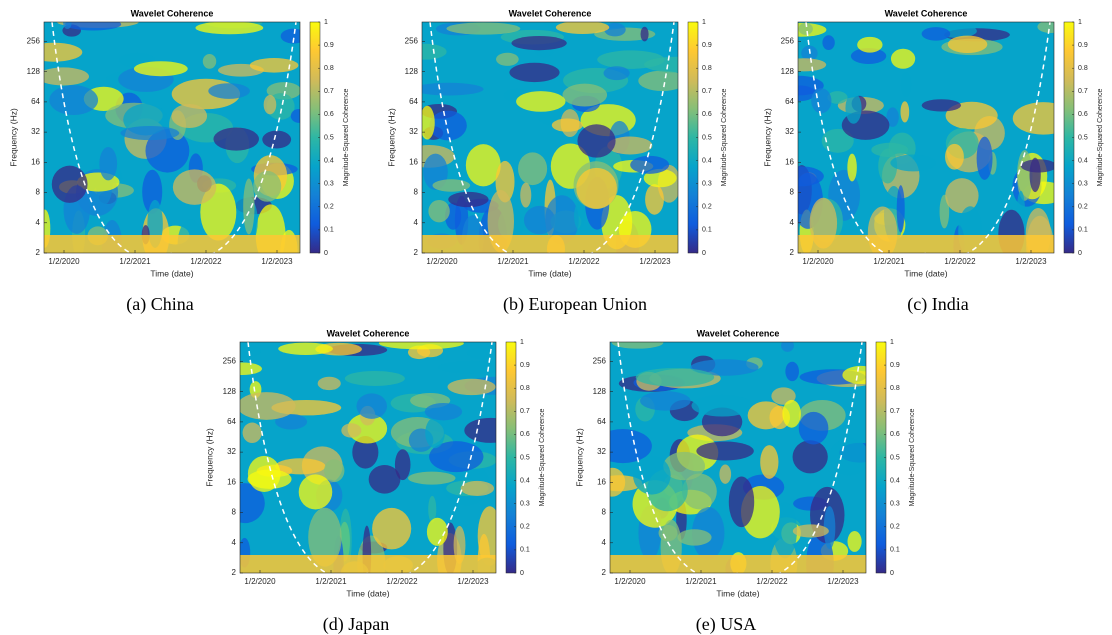 This screenshot has width=1112, height=635. What do you see at coordinates (600, 391) in the screenshot?
I see `y-tick-label: 128` at bounding box center [600, 391].